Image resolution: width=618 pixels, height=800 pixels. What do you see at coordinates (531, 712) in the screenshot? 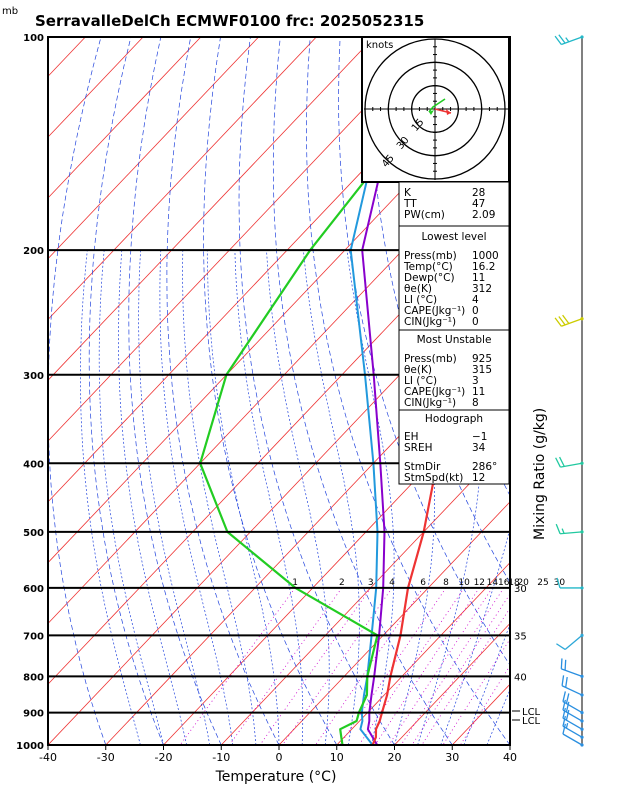
I see `lcl-label-1: LCL` at bounding box center [531, 712].